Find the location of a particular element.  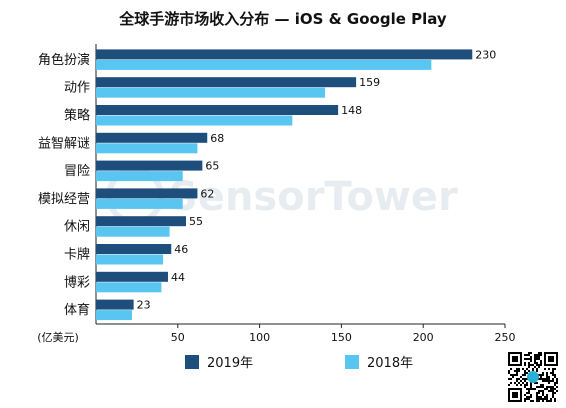

data-label: 159 is located at coordinates (369, 82).